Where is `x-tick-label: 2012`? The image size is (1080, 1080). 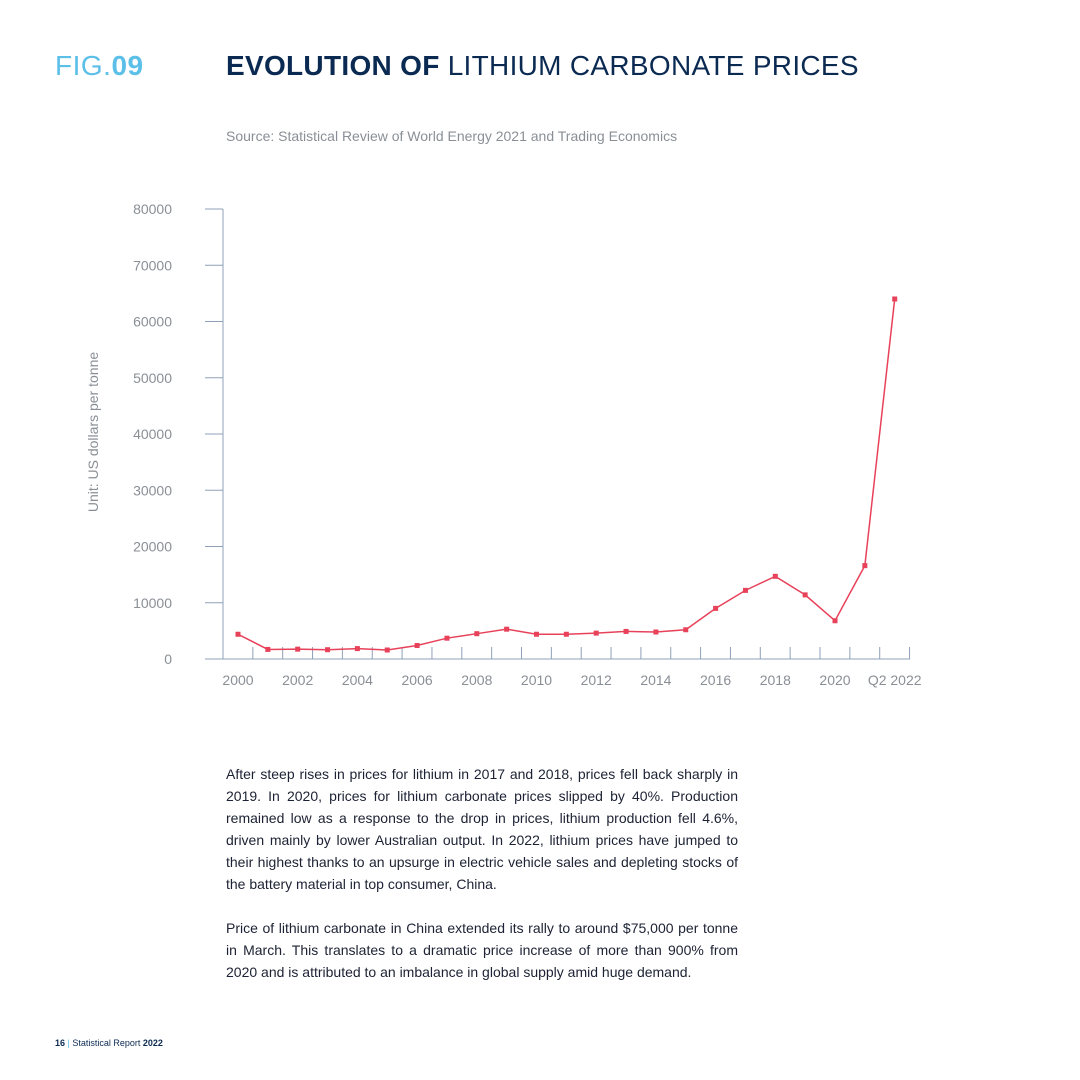
x-tick-label: 2012 is located at coordinates (596, 680).